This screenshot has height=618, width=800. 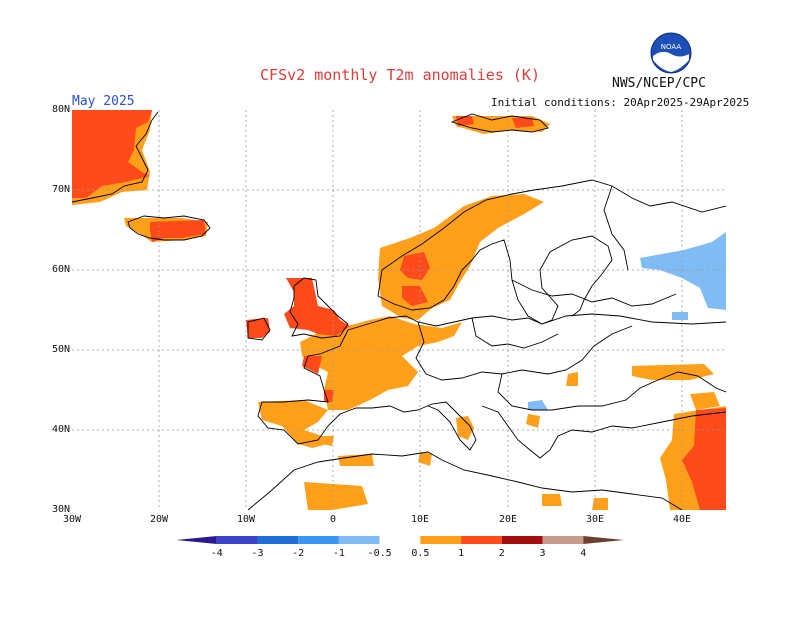 I want to click on agency-label: NWS/NCEP/CPC, so click(x=659, y=83).